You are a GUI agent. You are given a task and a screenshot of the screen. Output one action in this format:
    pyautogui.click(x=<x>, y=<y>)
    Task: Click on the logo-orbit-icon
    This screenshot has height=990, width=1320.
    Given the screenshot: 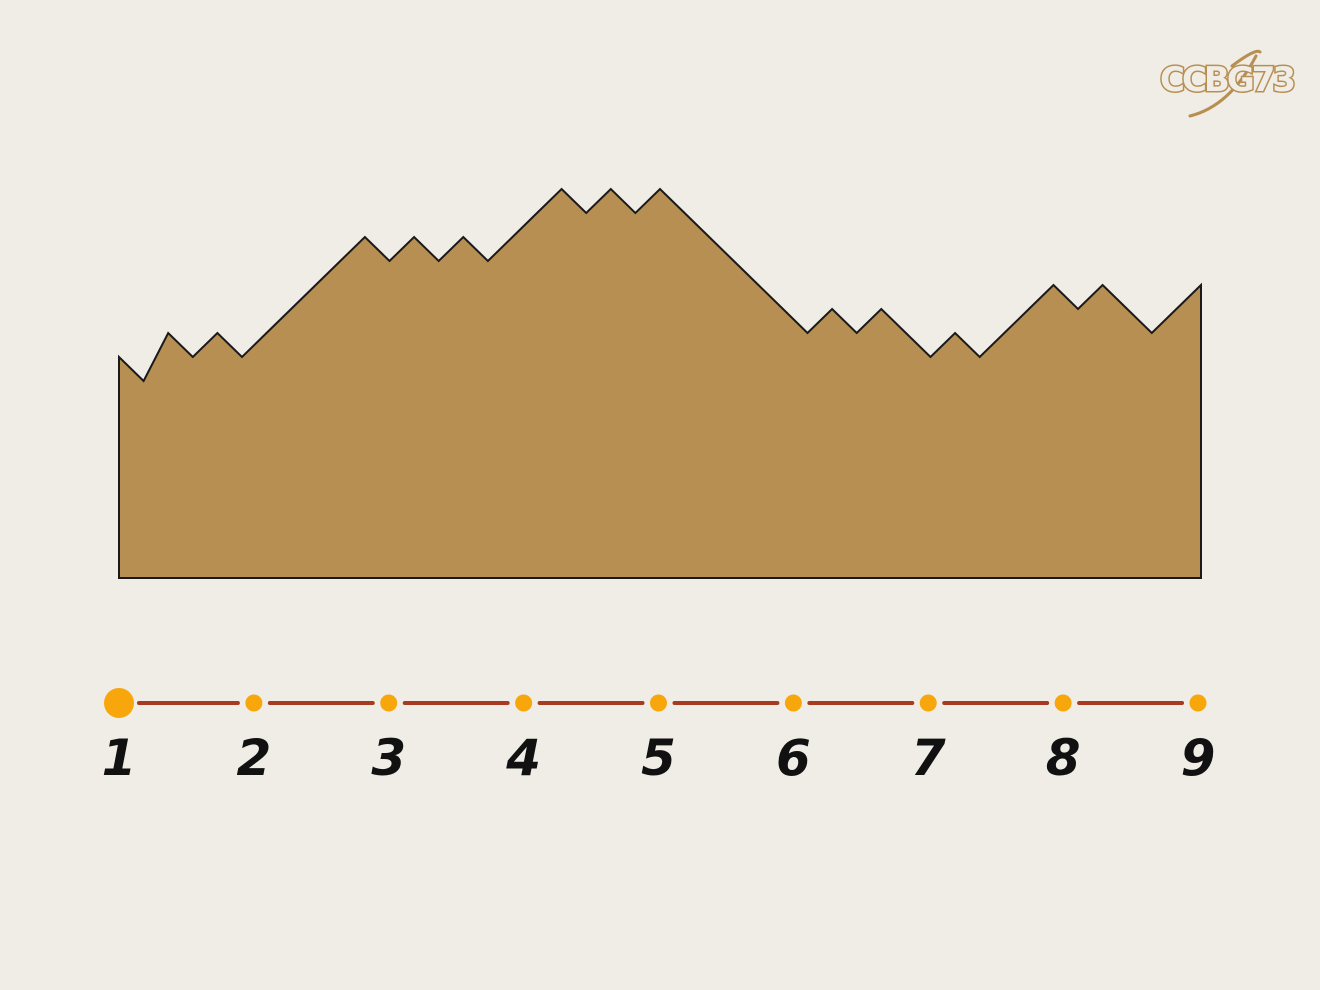 What is the action you would take?
    pyautogui.click(x=1225, y=83)
    